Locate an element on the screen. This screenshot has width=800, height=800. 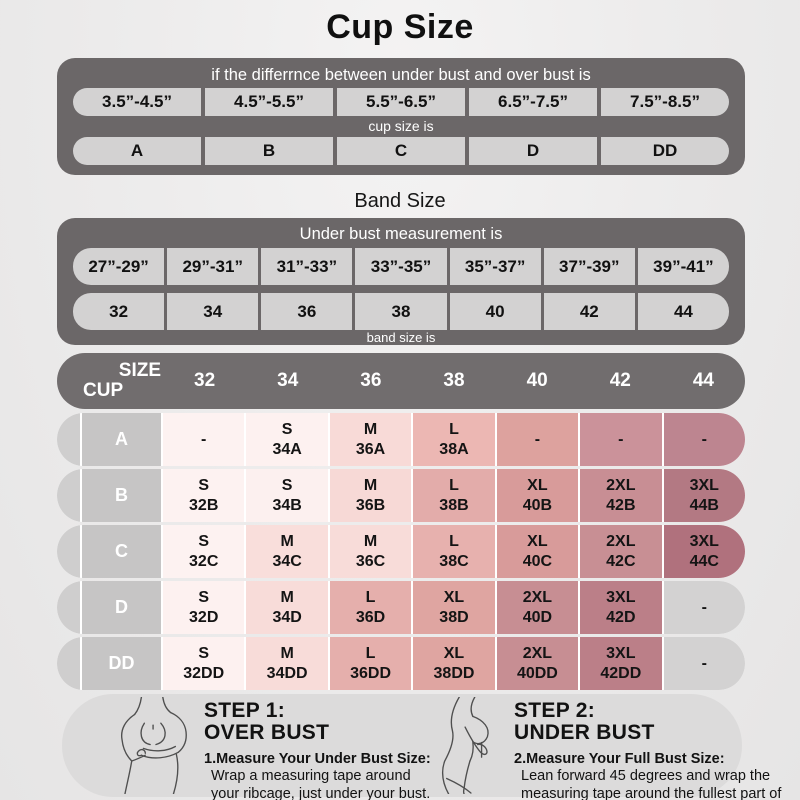
size-cell: S 32DD is located at coordinates (204, 663).